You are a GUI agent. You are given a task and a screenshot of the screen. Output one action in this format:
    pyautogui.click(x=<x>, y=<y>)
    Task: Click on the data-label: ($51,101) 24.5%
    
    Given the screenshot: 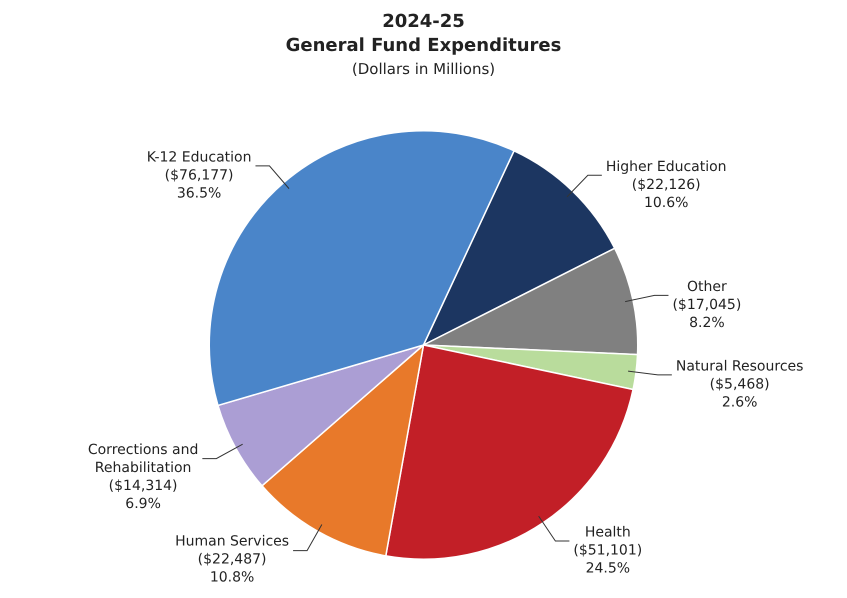 What is the action you would take?
    pyautogui.click(x=607, y=559)
    